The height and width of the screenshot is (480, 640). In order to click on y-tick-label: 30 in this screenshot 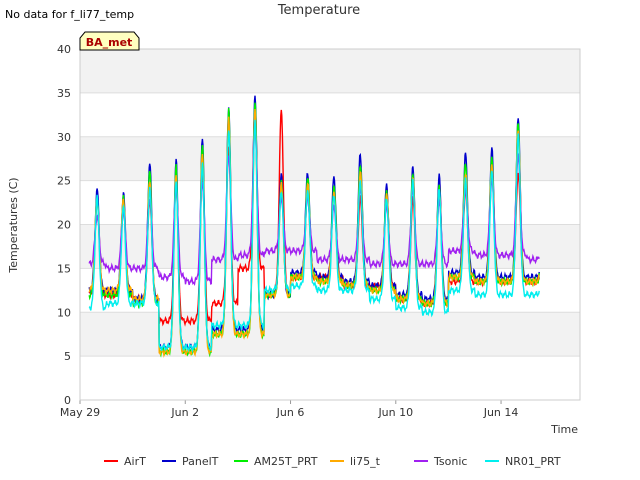, I will do `click(64, 137)`.